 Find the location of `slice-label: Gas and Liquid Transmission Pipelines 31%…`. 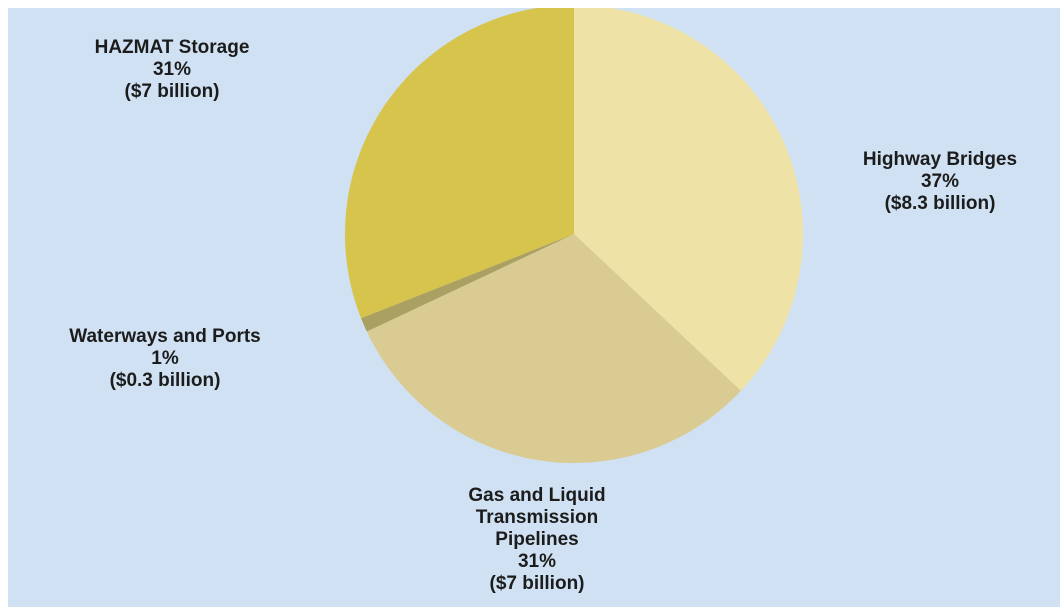

slice-label: Gas and Liquid Transmission Pipelines 31%… is located at coordinates (537, 540).